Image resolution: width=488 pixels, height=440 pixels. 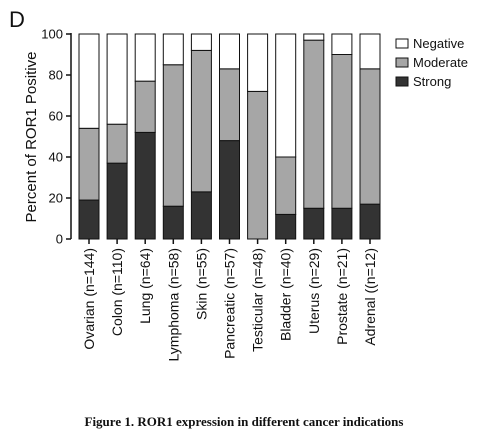 I want to click on y-tick-label: 20, so click(x=56, y=198).